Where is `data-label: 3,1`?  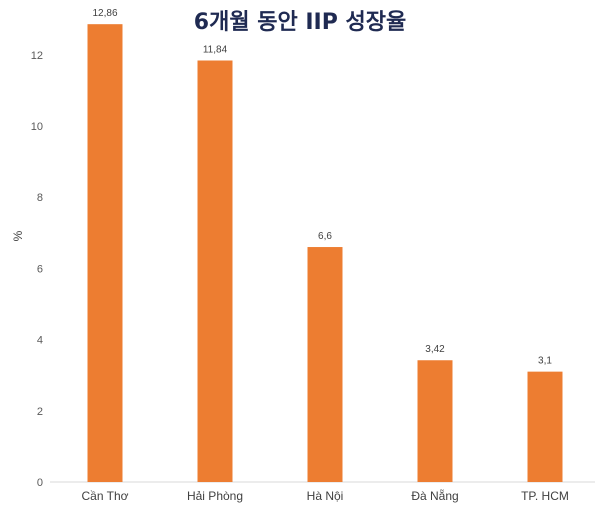
data-label: 3,1 is located at coordinates (545, 361).